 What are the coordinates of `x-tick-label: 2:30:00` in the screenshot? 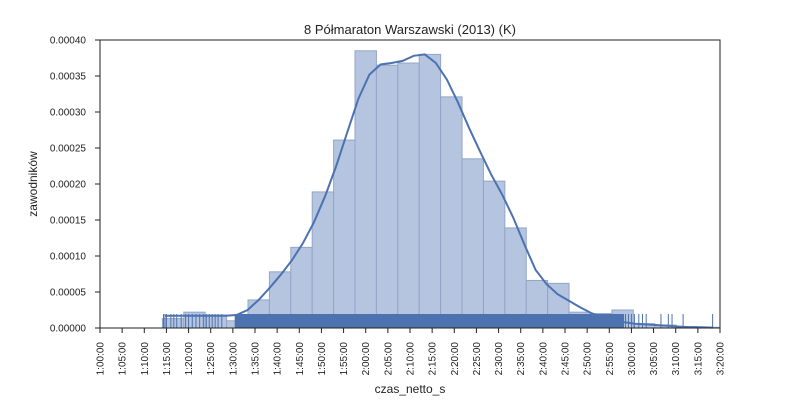 It's located at (499, 359).